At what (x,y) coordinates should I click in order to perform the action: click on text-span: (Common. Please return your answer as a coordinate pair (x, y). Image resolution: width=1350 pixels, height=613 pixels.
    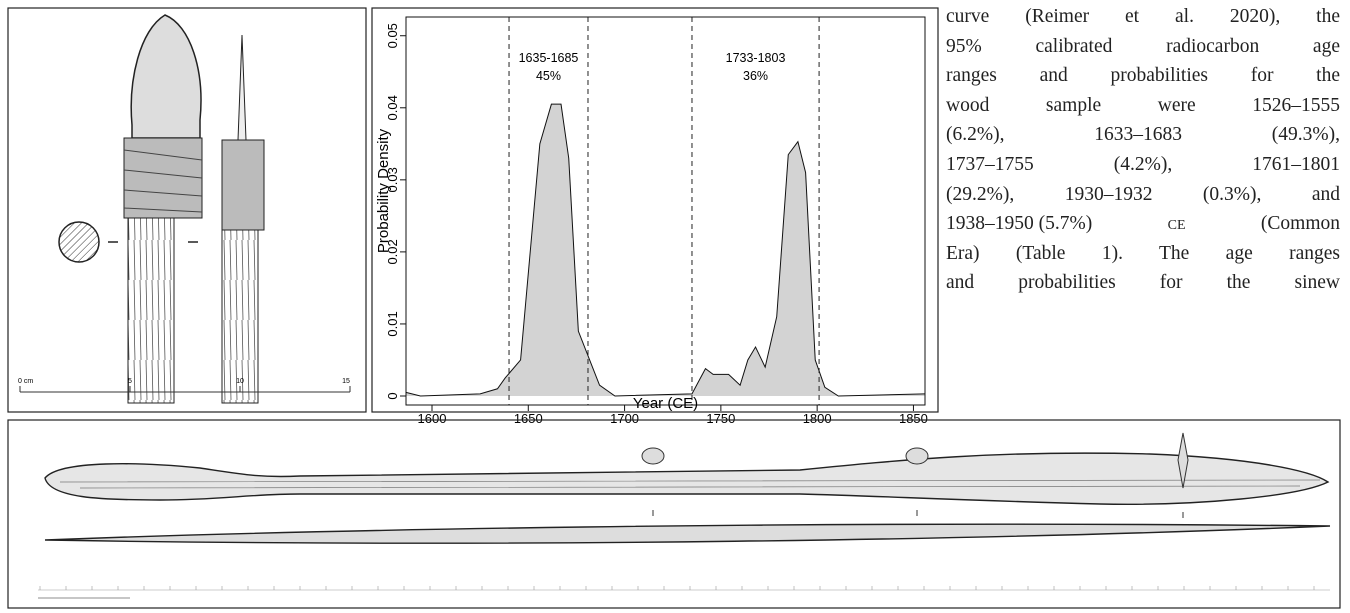
    Looking at the image, I should click on (1300, 224).